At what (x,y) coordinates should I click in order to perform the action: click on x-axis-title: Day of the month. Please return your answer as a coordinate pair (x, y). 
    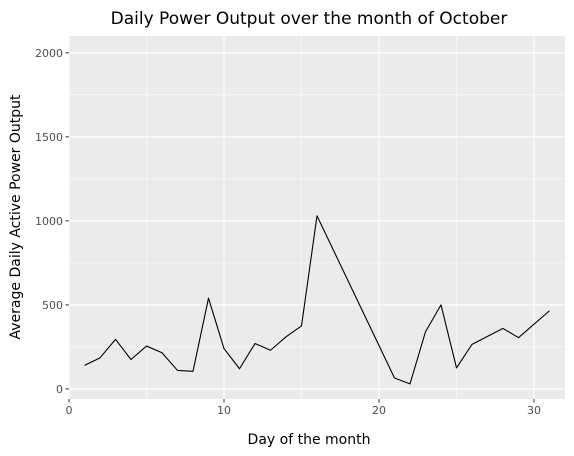
    Looking at the image, I should click on (309, 440).